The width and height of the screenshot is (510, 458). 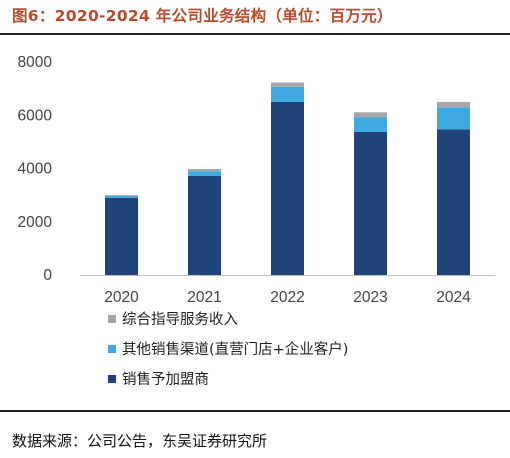 I want to click on bar-segment-2024-s0, so click(x=453, y=202).